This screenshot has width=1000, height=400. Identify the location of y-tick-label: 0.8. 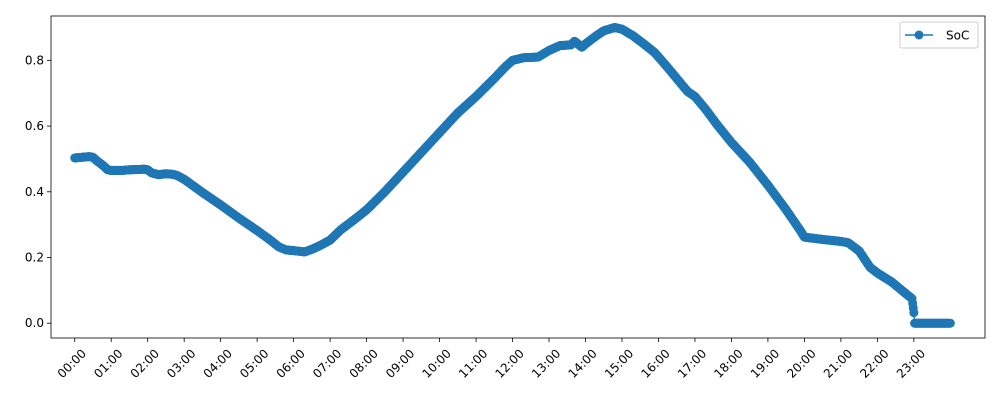
(34, 60).